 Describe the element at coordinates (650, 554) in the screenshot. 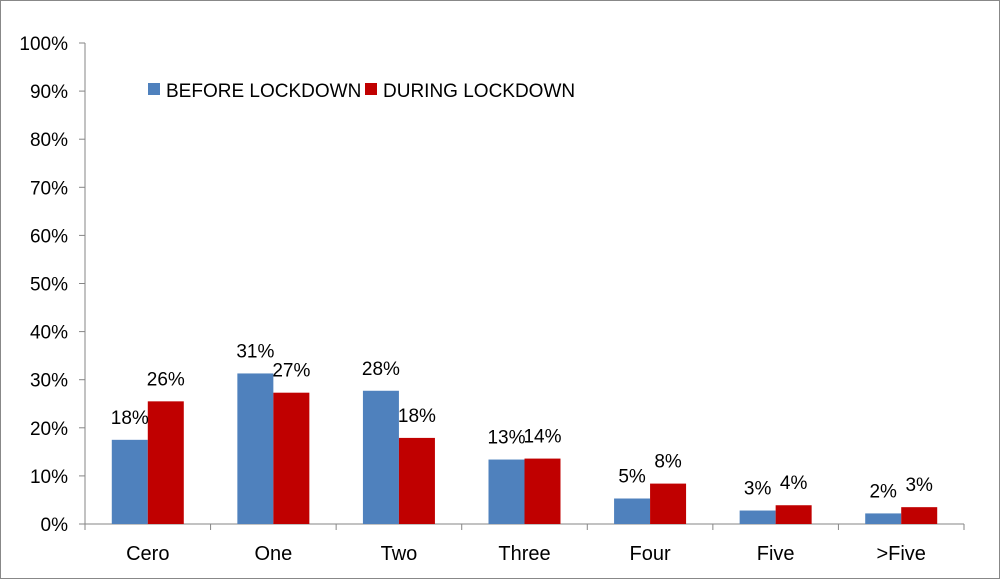

I see `x-category-label: Four` at that location.